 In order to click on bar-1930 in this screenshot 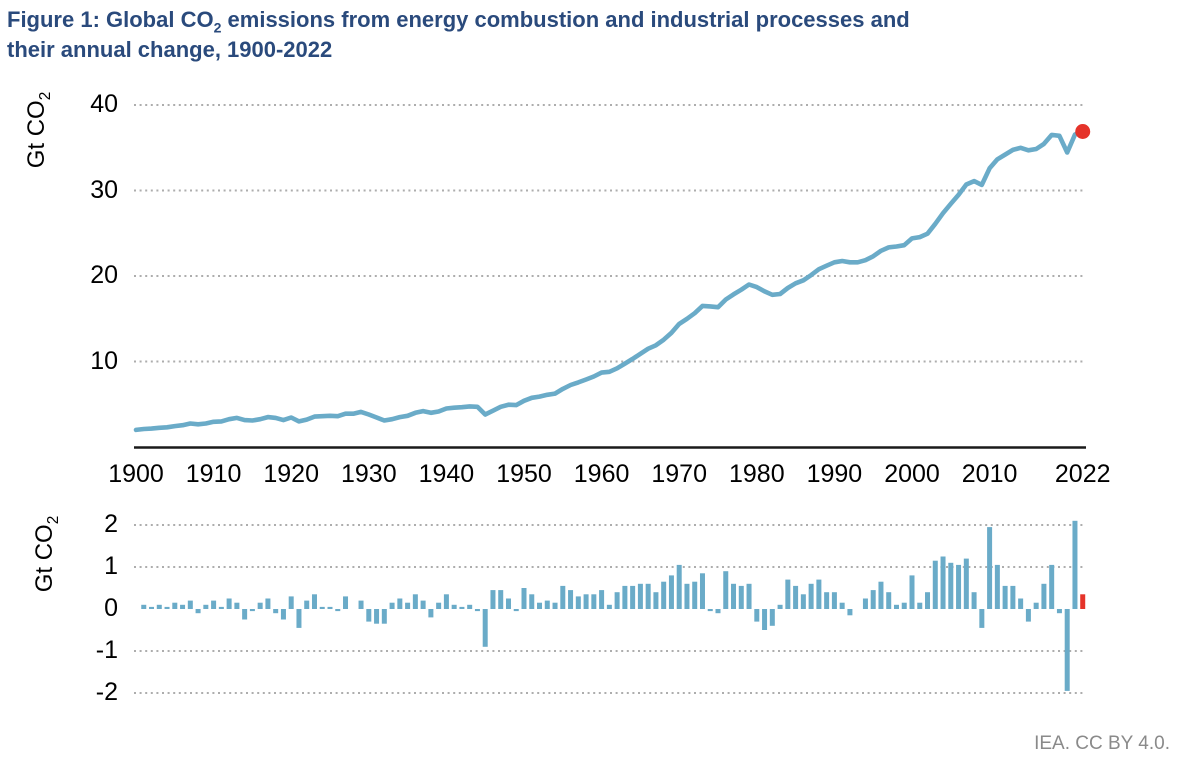, I will do `click(369, 615)`.